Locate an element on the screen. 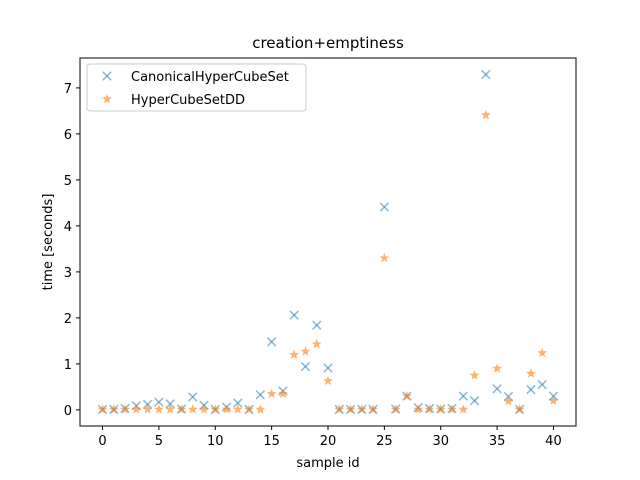  y-tick-label: 2 is located at coordinates (68, 319).